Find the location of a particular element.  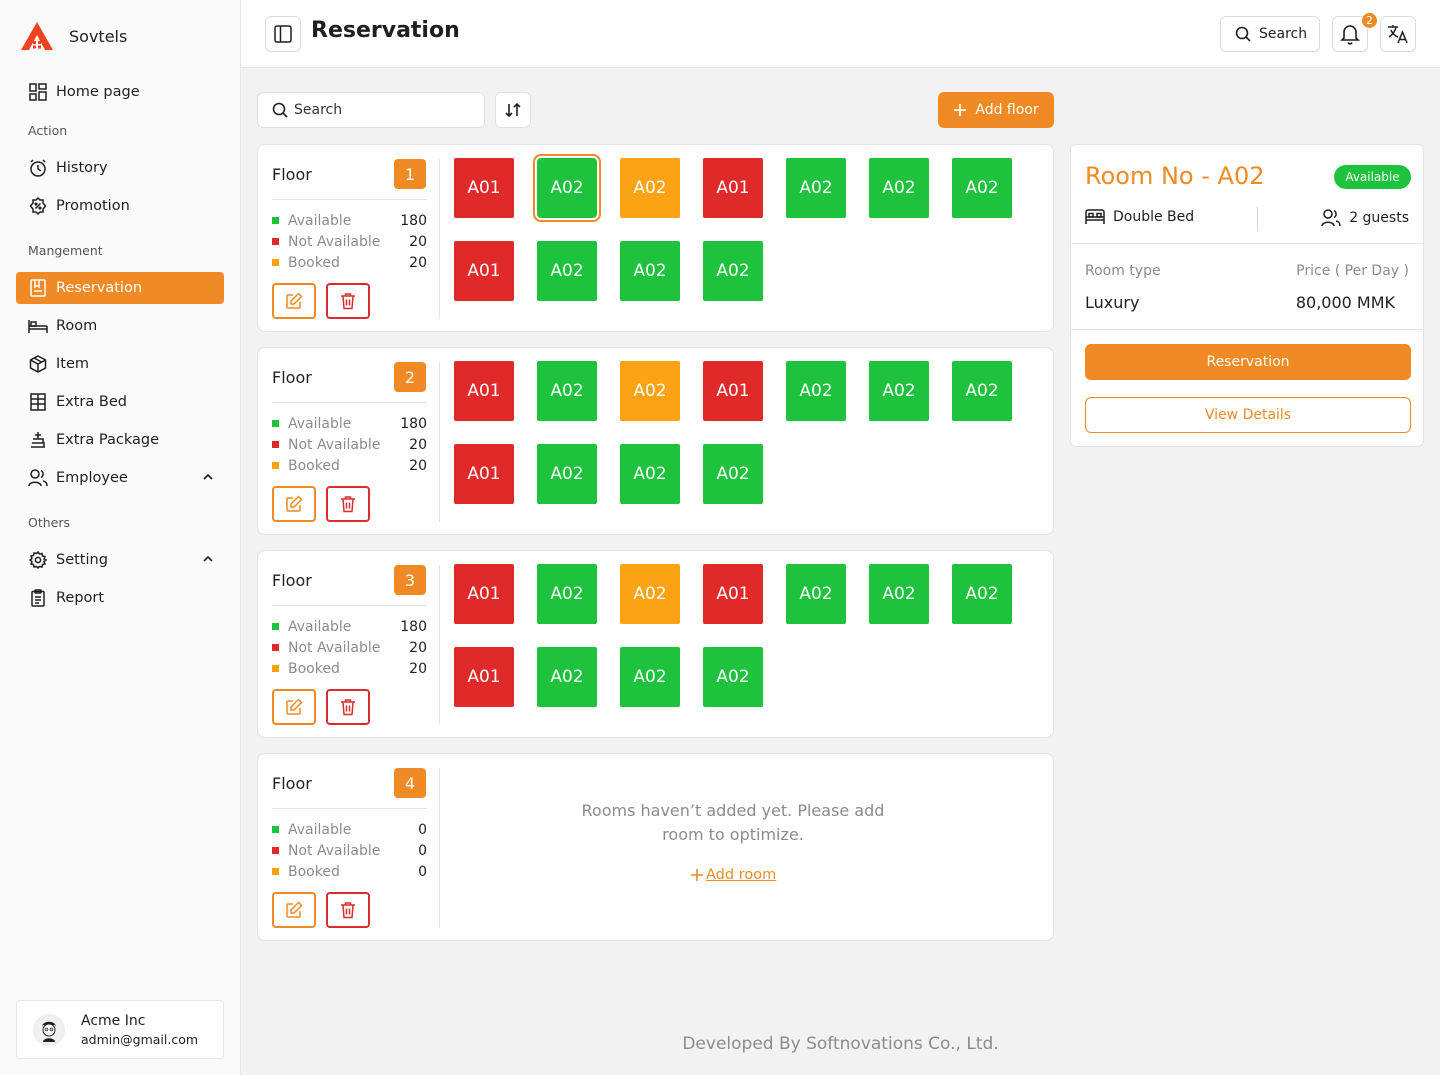

sidebar-item-reservation: Reservation is located at coordinates (120, 288).